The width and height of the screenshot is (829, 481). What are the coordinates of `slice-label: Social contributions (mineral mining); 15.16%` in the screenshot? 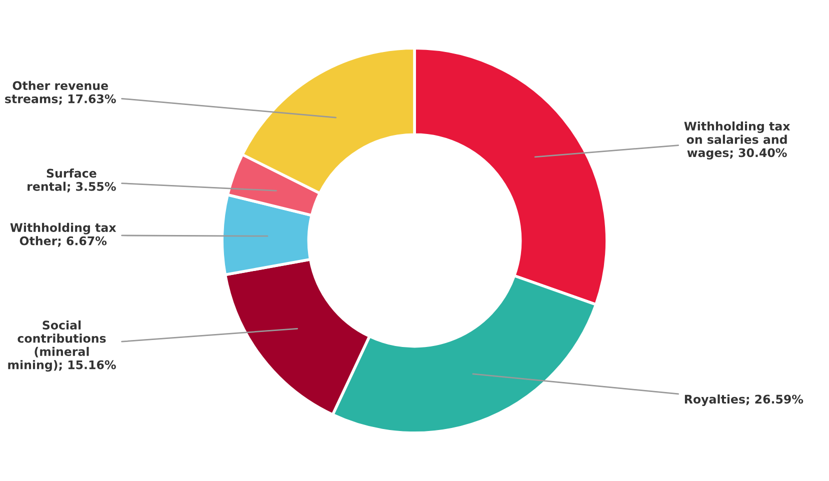 It's located at (62, 346).